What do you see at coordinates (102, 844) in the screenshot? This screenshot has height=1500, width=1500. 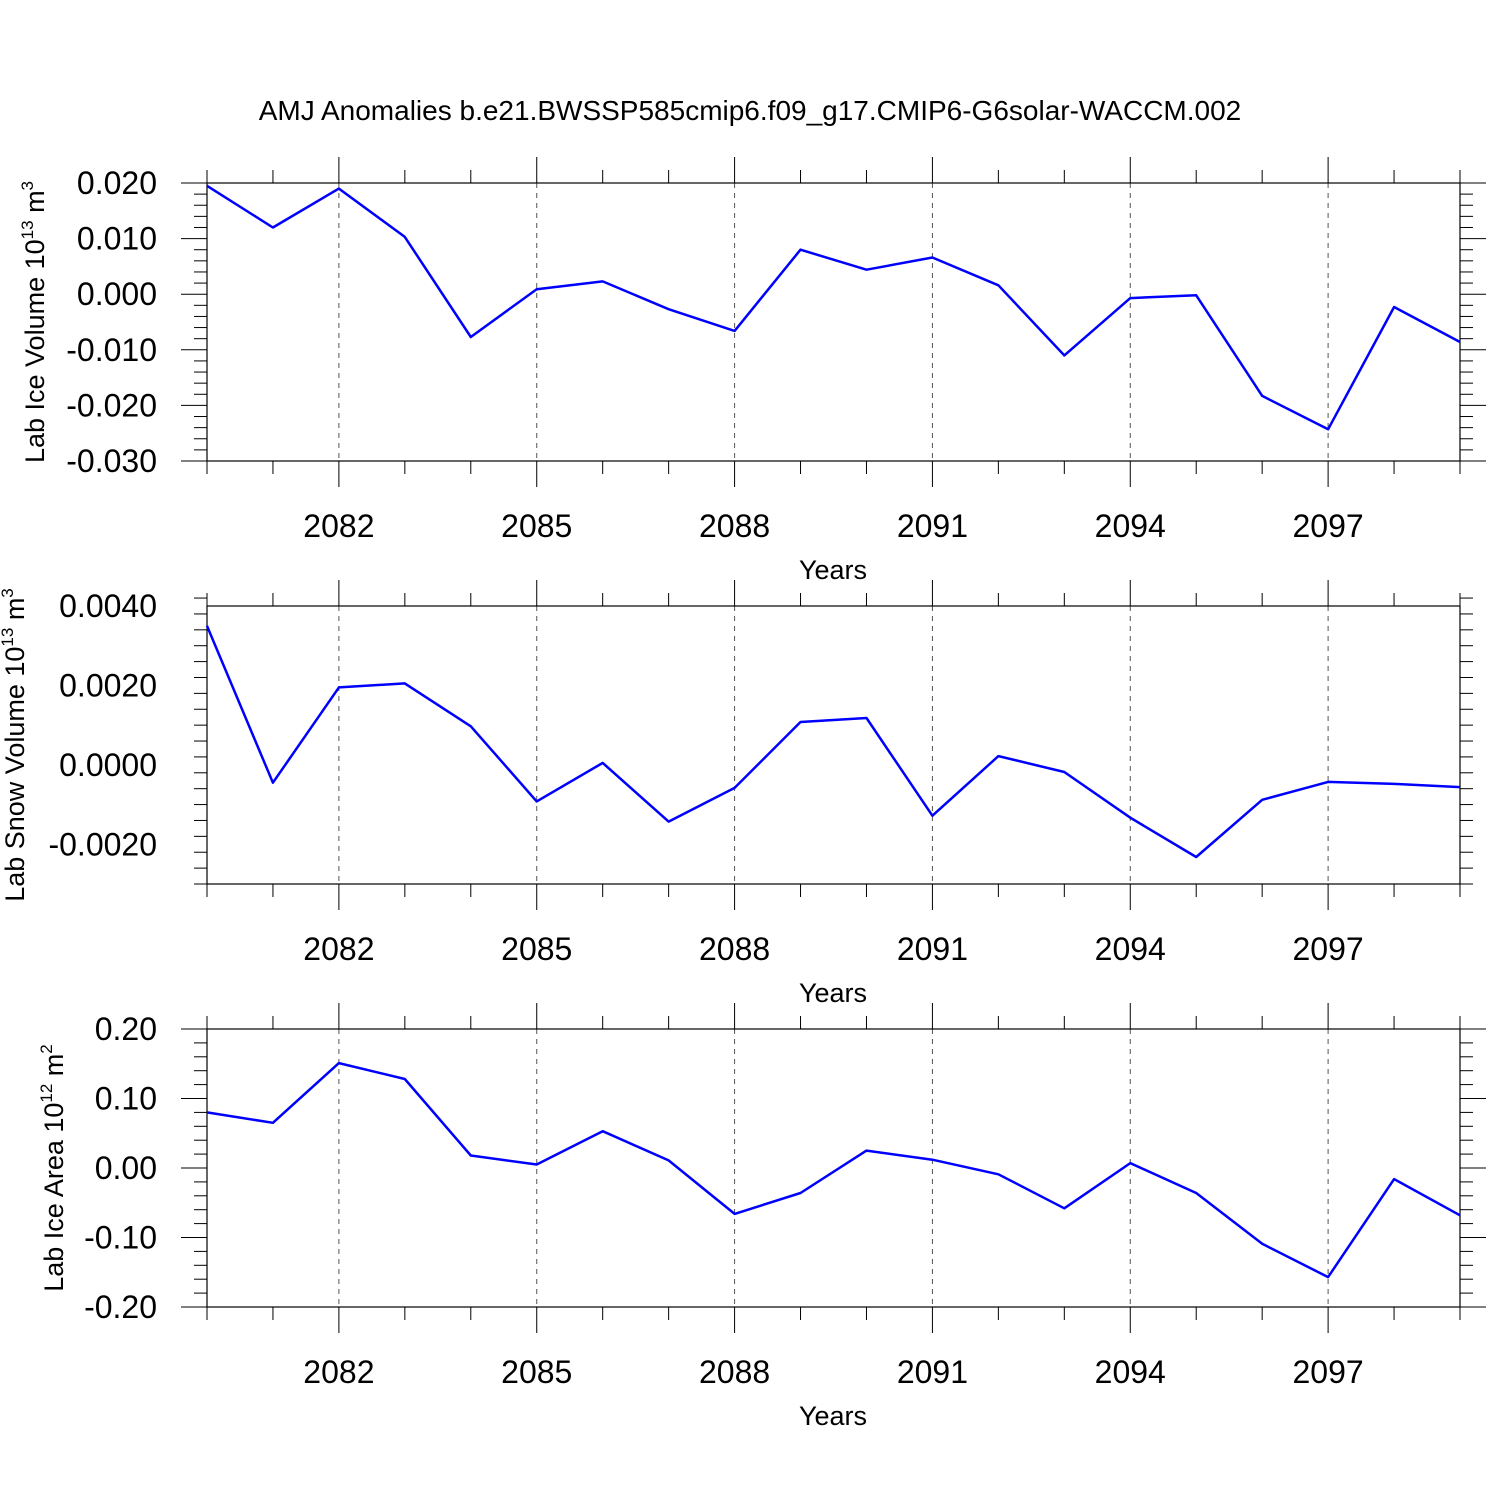 I see `y-tick-label: -0.0020` at bounding box center [102, 844].